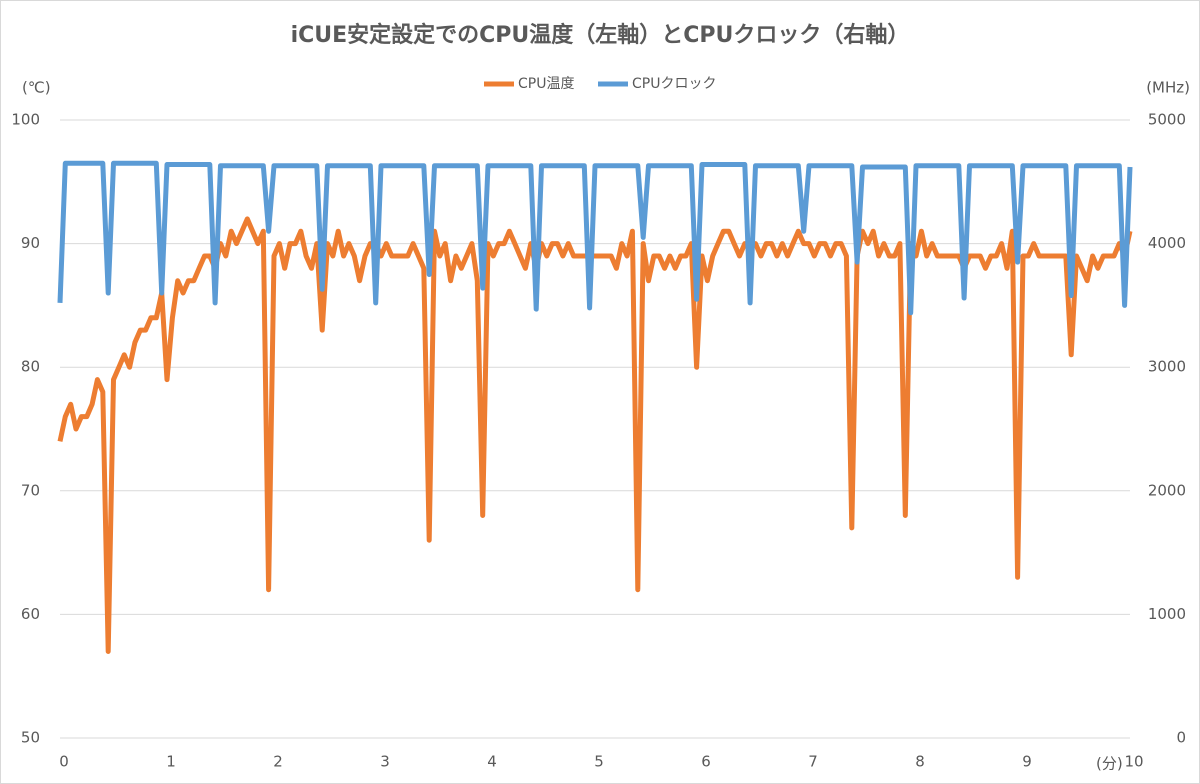 The image size is (1200, 784). Describe the element at coordinates (25, 120) in the screenshot. I see `y-tick-label: 100` at that location.